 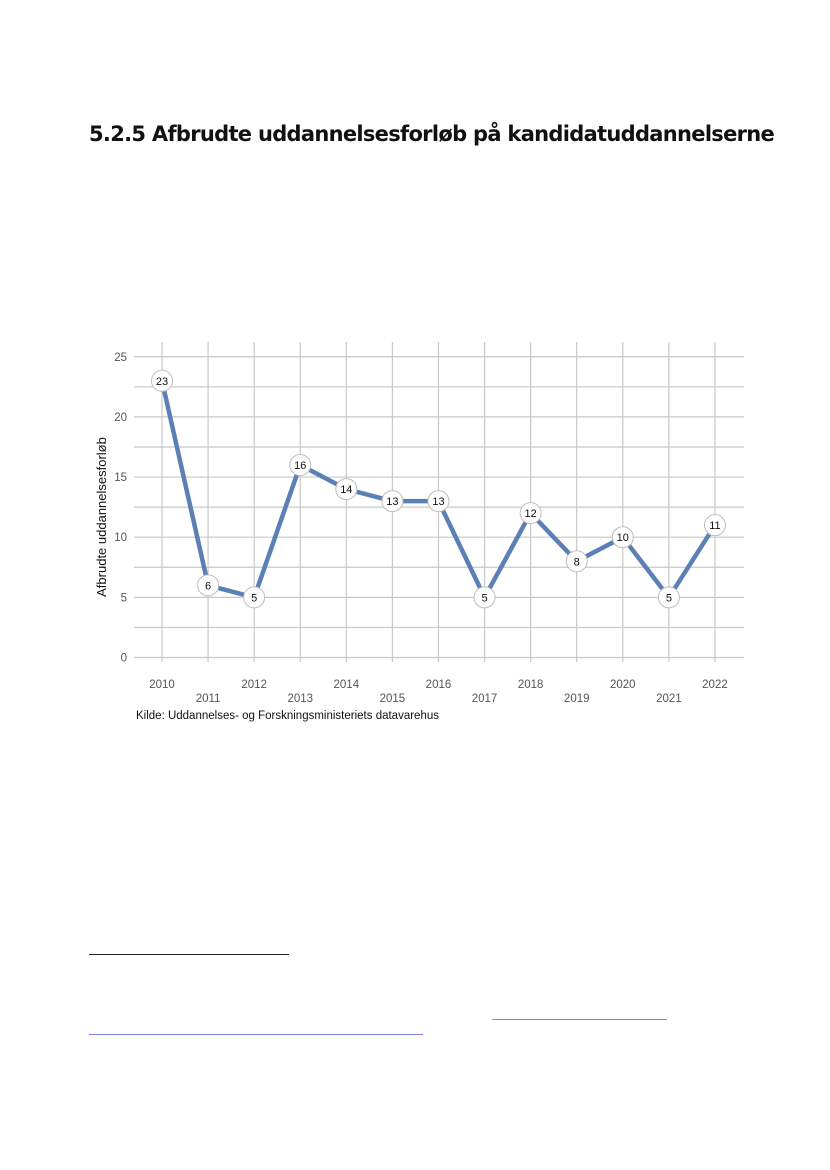 I want to click on x-tick-label: 2012, so click(x=254, y=685).